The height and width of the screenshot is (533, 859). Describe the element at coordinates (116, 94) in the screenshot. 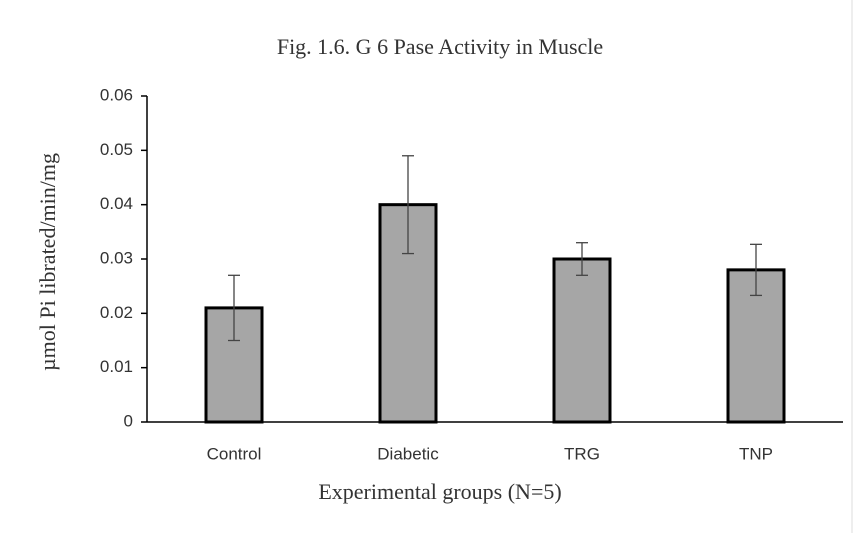

I see `y-tick-label: 0.06` at that location.